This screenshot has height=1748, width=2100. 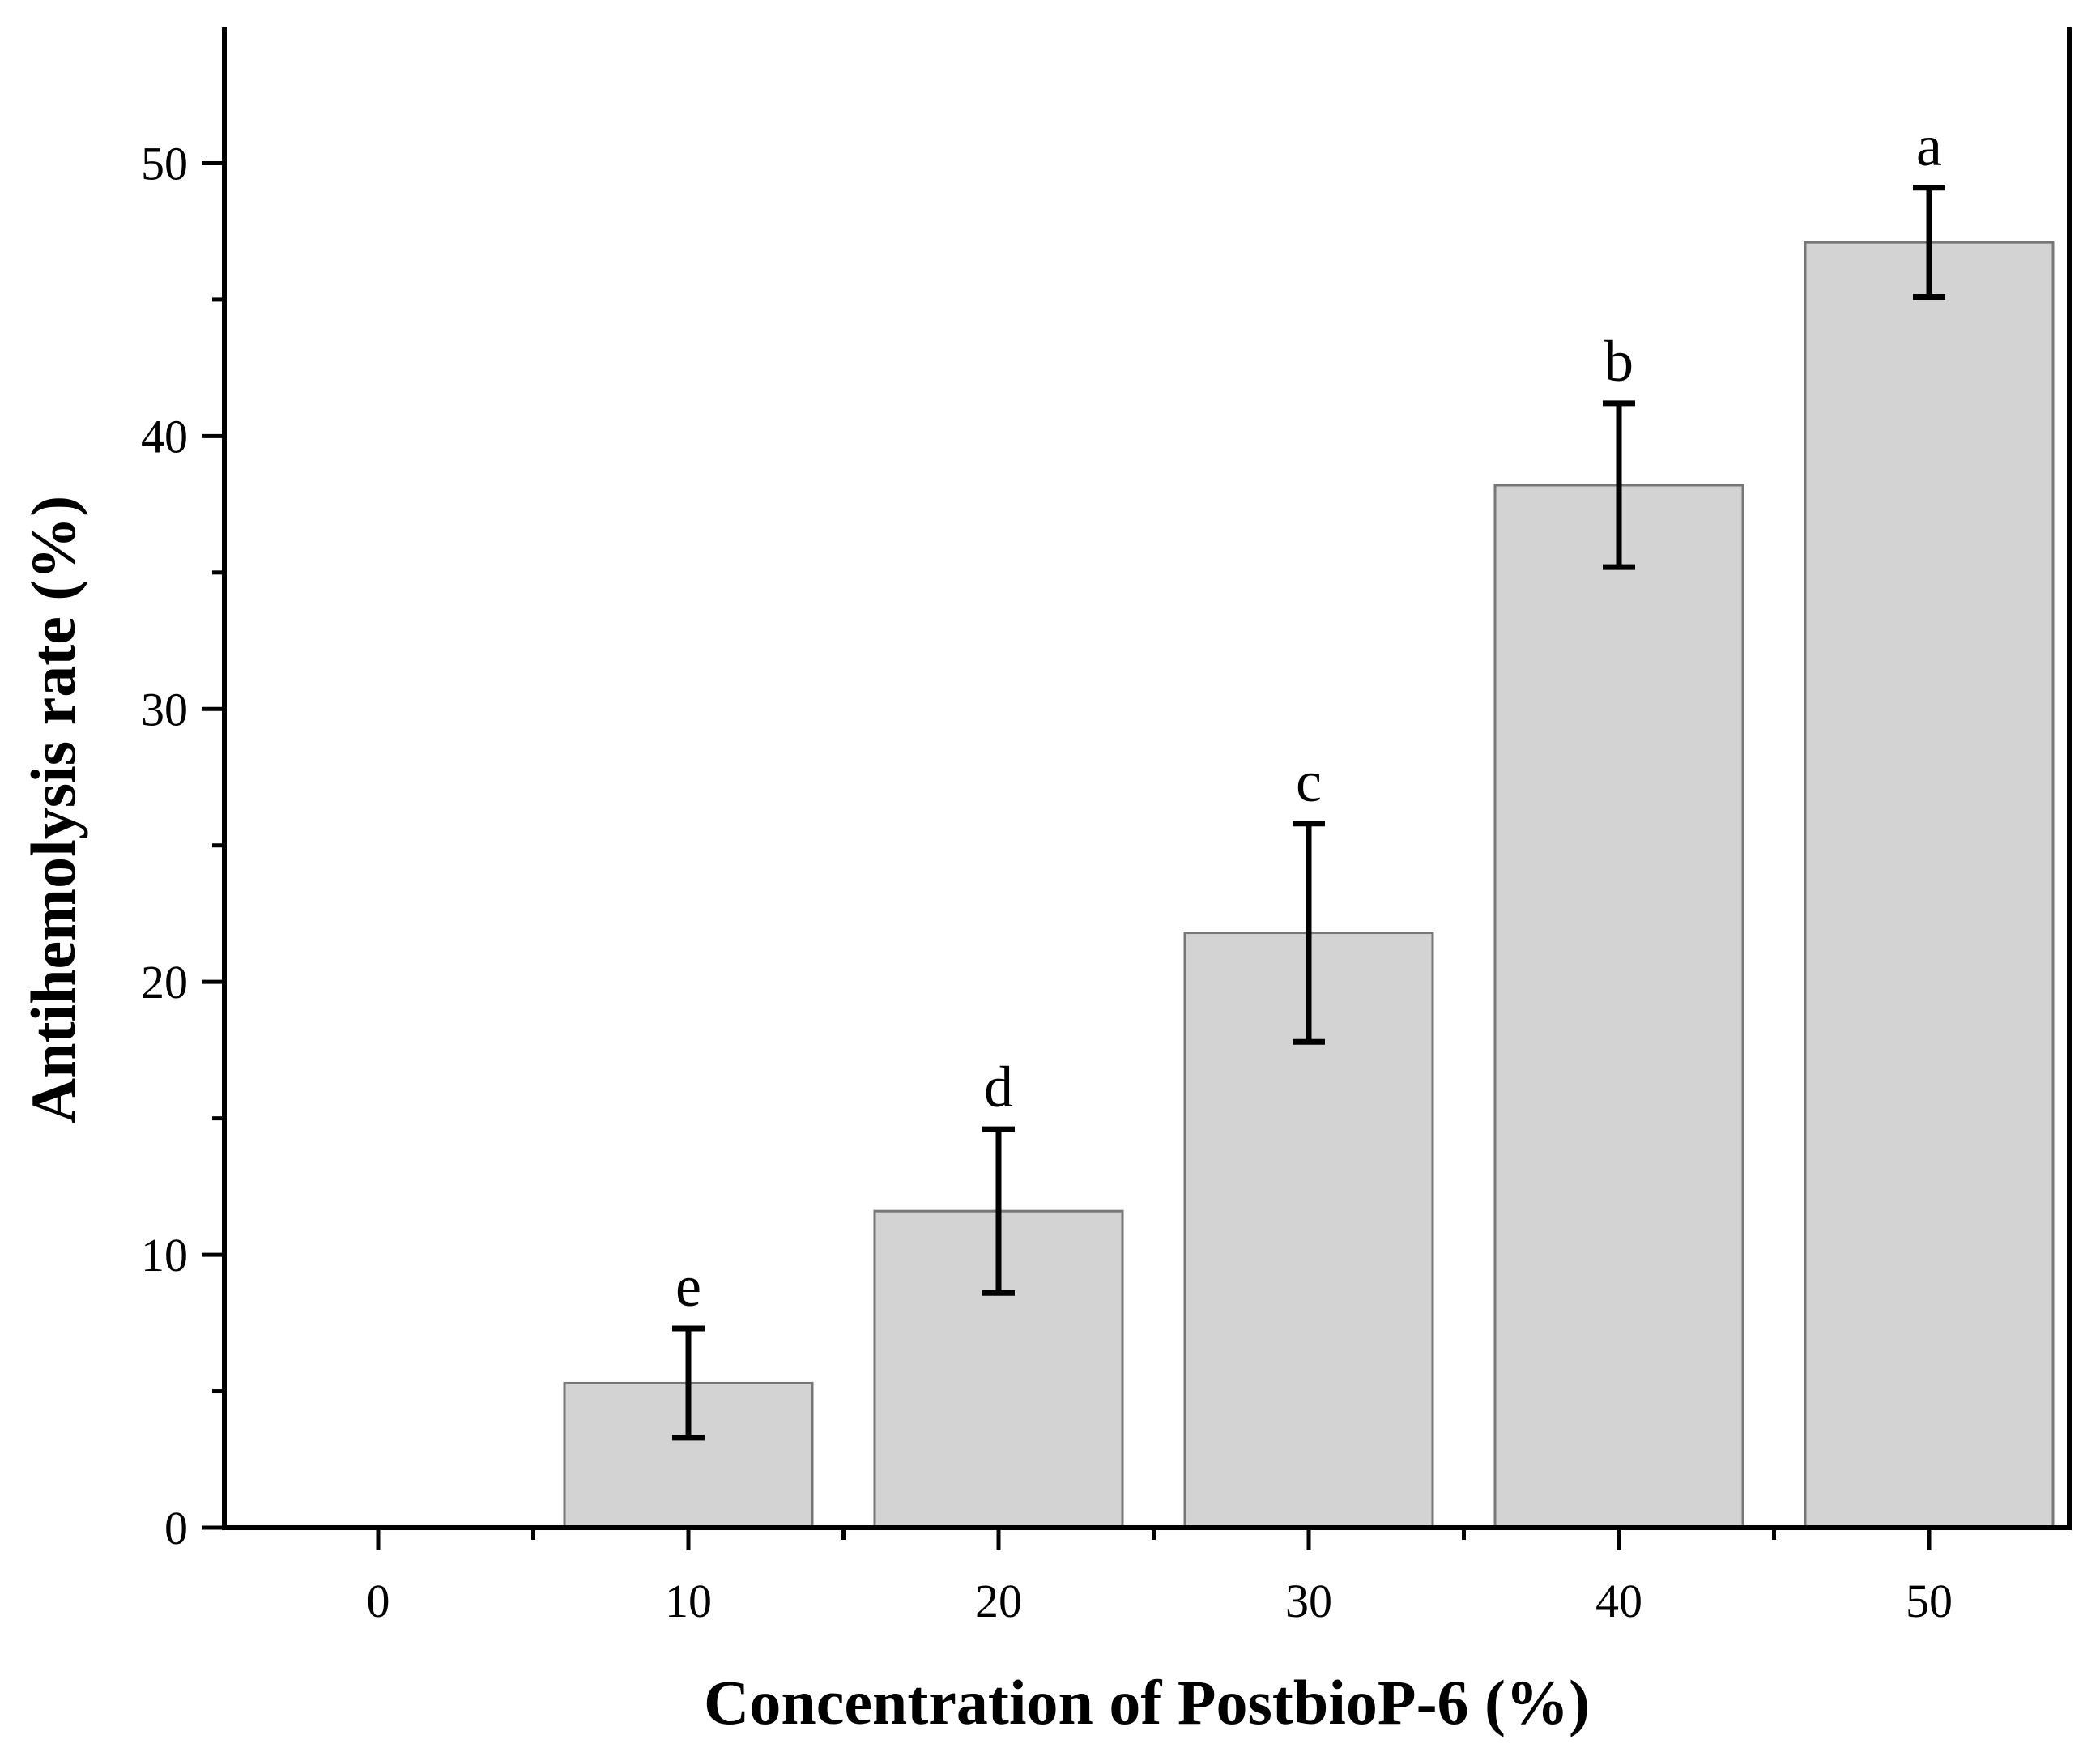 What do you see at coordinates (688, 1601) in the screenshot?
I see `x-tick-label-10: 10` at bounding box center [688, 1601].